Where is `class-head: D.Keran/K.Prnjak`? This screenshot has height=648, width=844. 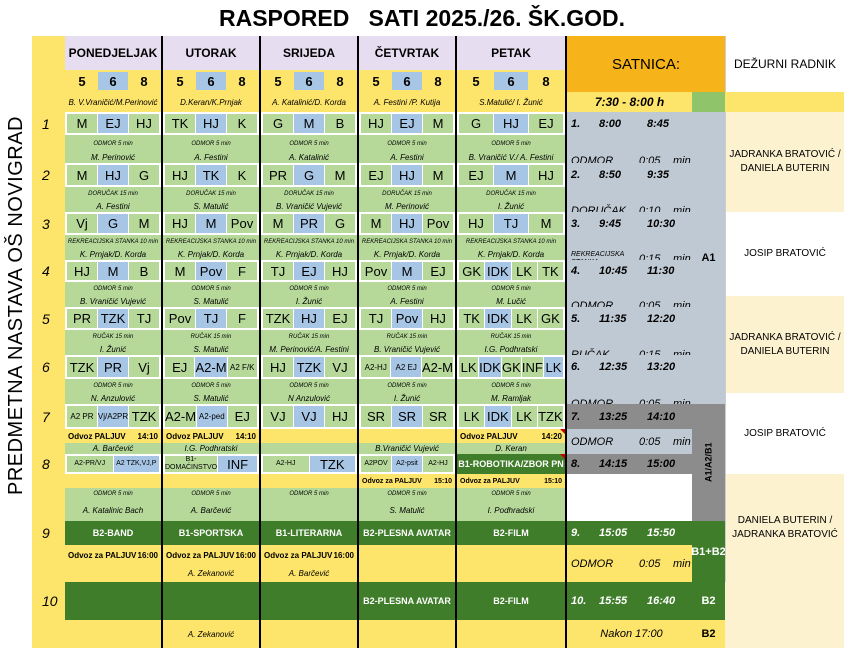
class-head: D.Keran/K.Prnjak is located at coordinates (212, 102).